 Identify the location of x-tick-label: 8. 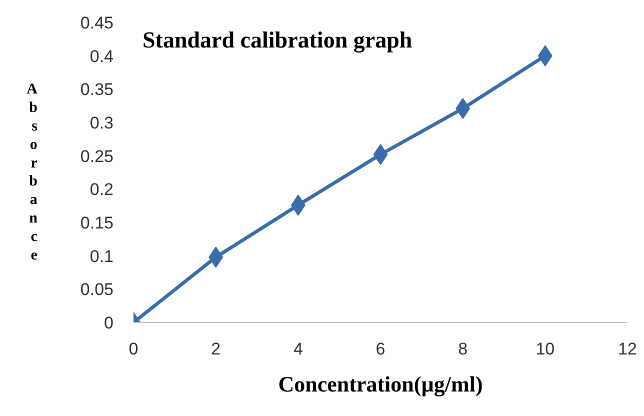
(463, 349).